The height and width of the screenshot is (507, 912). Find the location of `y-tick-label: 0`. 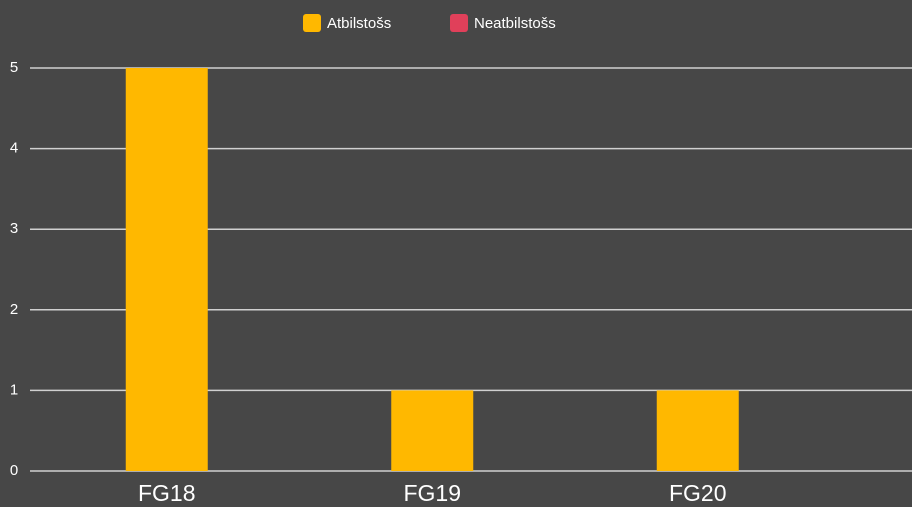

y-tick-label: 0 is located at coordinates (14, 470).